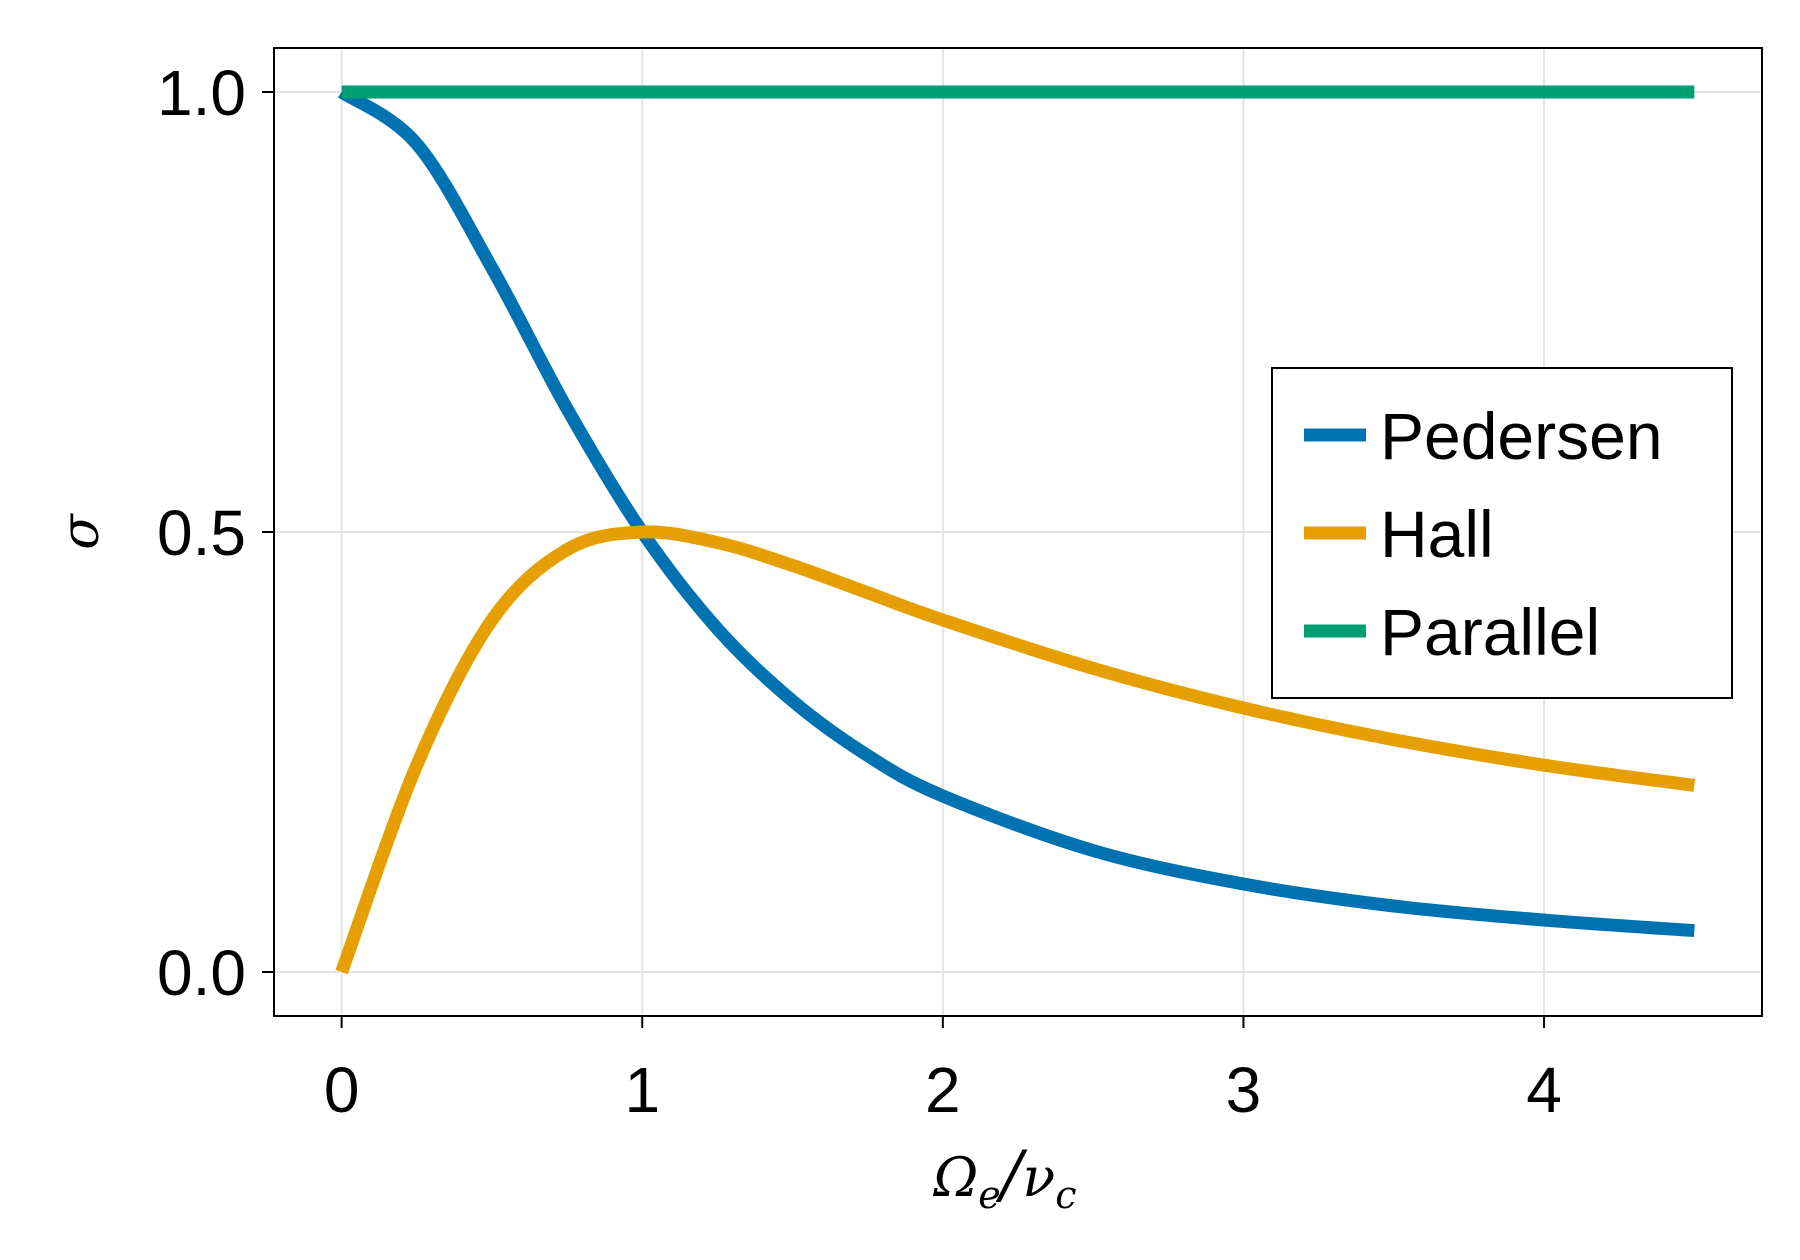 The width and height of the screenshot is (1800, 1260). What do you see at coordinates (956, 1177) in the screenshot?
I see `x-axis-label-omega: Ω` at bounding box center [956, 1177].